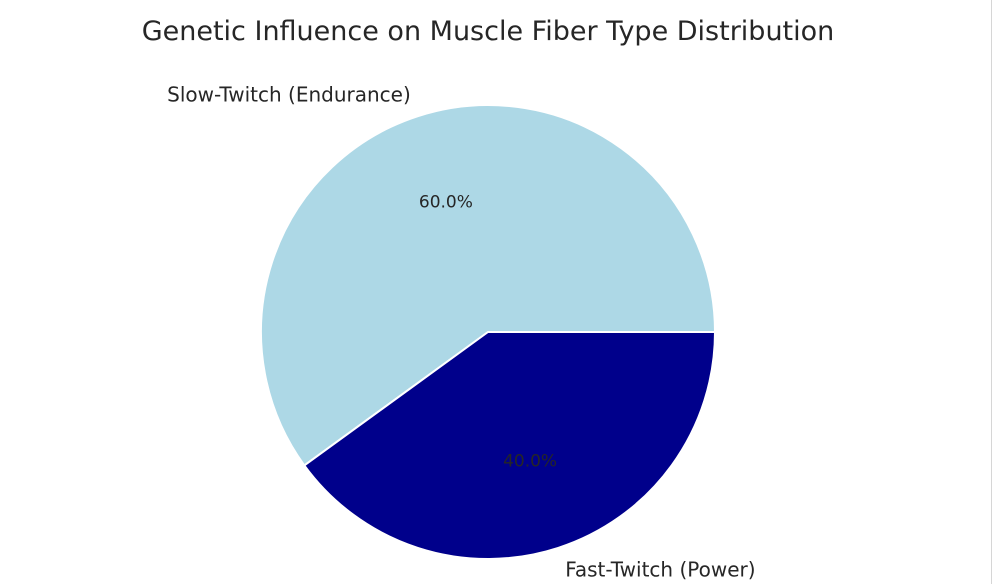 This screenshot has height=584, width=1000. What do you see at coordinates (991, 292) in the screenshot?
I see `right-edge-divider` at bounding box center [991, 292].